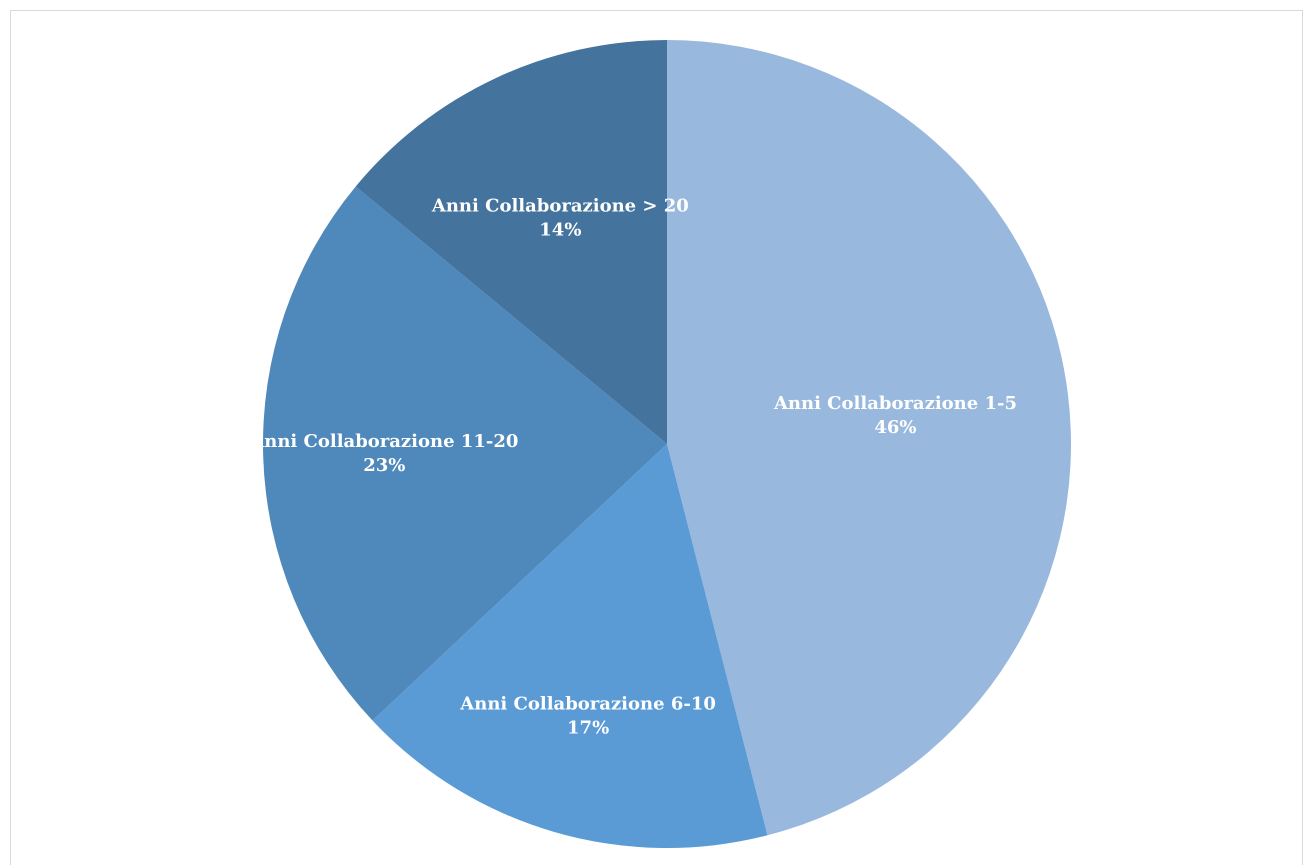  I want to click on data-label-percent: 46%, so click(895, 427).